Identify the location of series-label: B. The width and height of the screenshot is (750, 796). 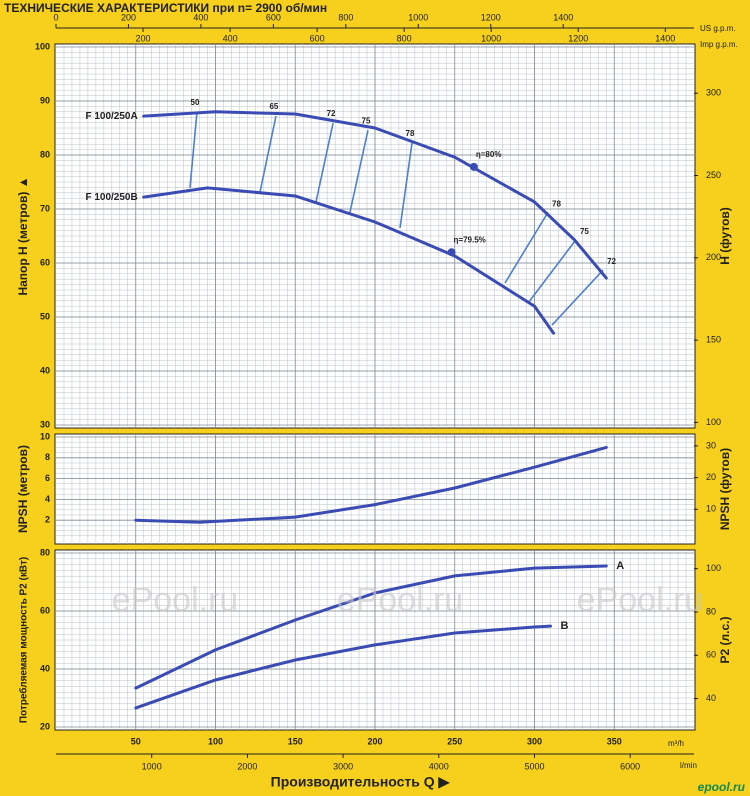
(564, 626).